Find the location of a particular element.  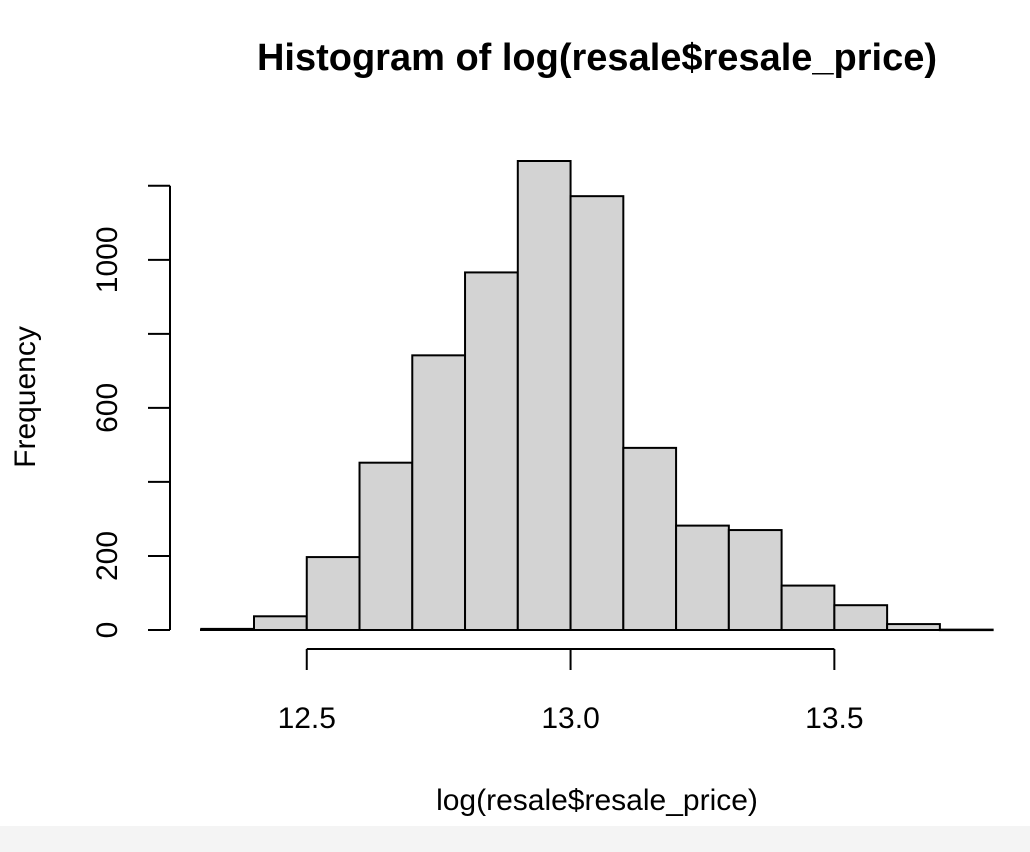

y-tick-label-1000: 1000 is located at coordinates (107, 259).